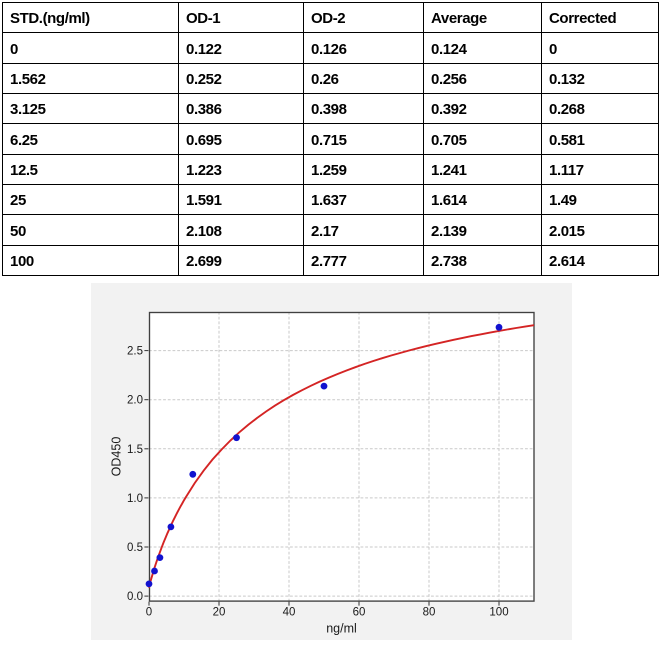 The height and width of the screenshot is (647, 659). What do you see at coordinates (359, 613) in the screenshot?
I see `svg-text: 60` at bounding box center [359, 613].